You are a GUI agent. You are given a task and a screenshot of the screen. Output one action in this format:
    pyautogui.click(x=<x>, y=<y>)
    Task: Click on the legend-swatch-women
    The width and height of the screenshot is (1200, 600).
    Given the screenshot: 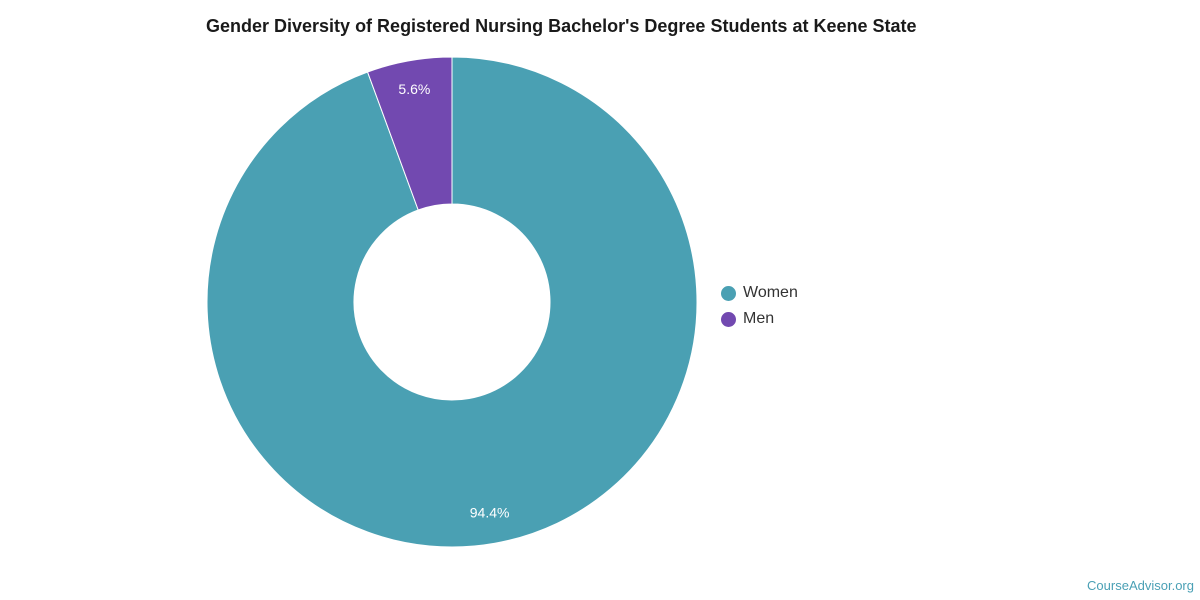 What is the action you would take?
    pyautogui.click(x=728, y=293)
    